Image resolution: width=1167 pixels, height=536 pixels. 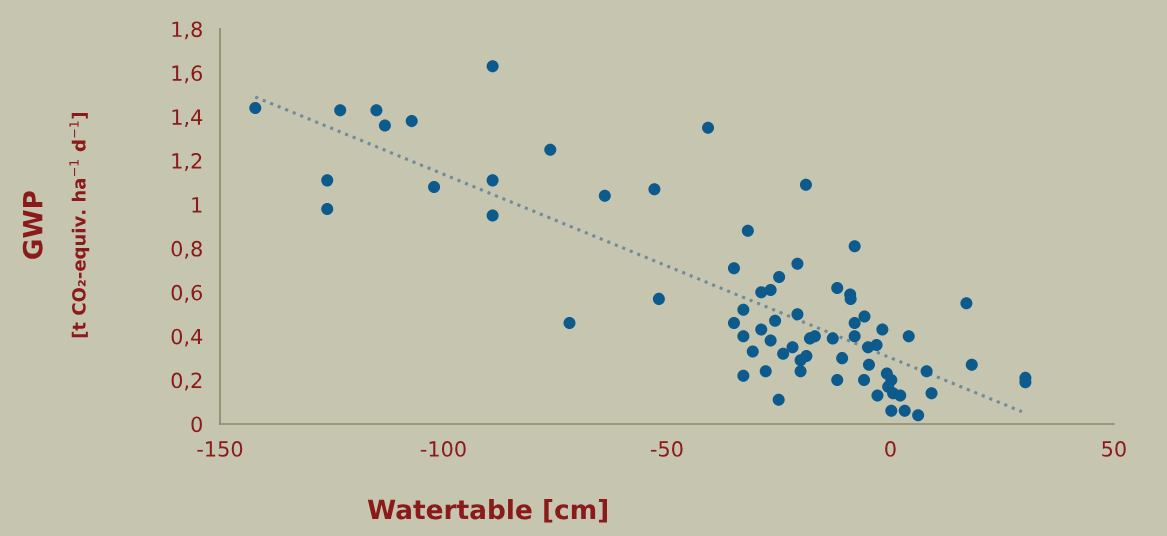 I want to click on x-axis-title: Watertable [cm], so click(x=487, y=511).